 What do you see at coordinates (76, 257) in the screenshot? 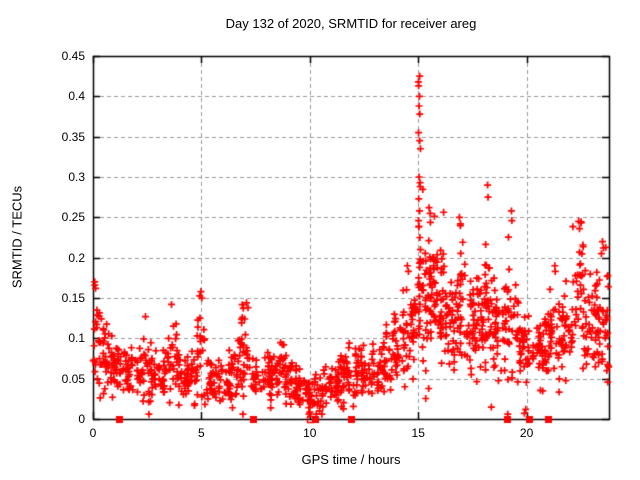
I see `y-tick-label: 0.2` at bounding box center [76, 257].